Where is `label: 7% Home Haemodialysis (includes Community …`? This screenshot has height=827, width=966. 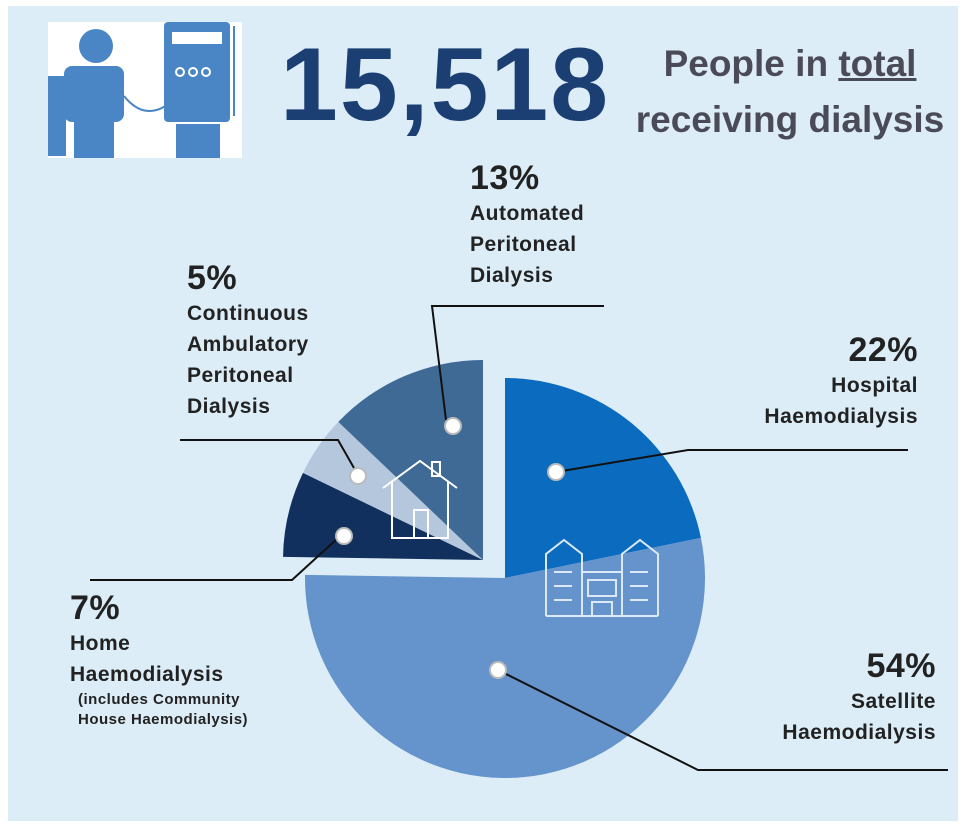
label: 7% Home Haemodialysis (includes Community … is located at coordinates (170, 659).